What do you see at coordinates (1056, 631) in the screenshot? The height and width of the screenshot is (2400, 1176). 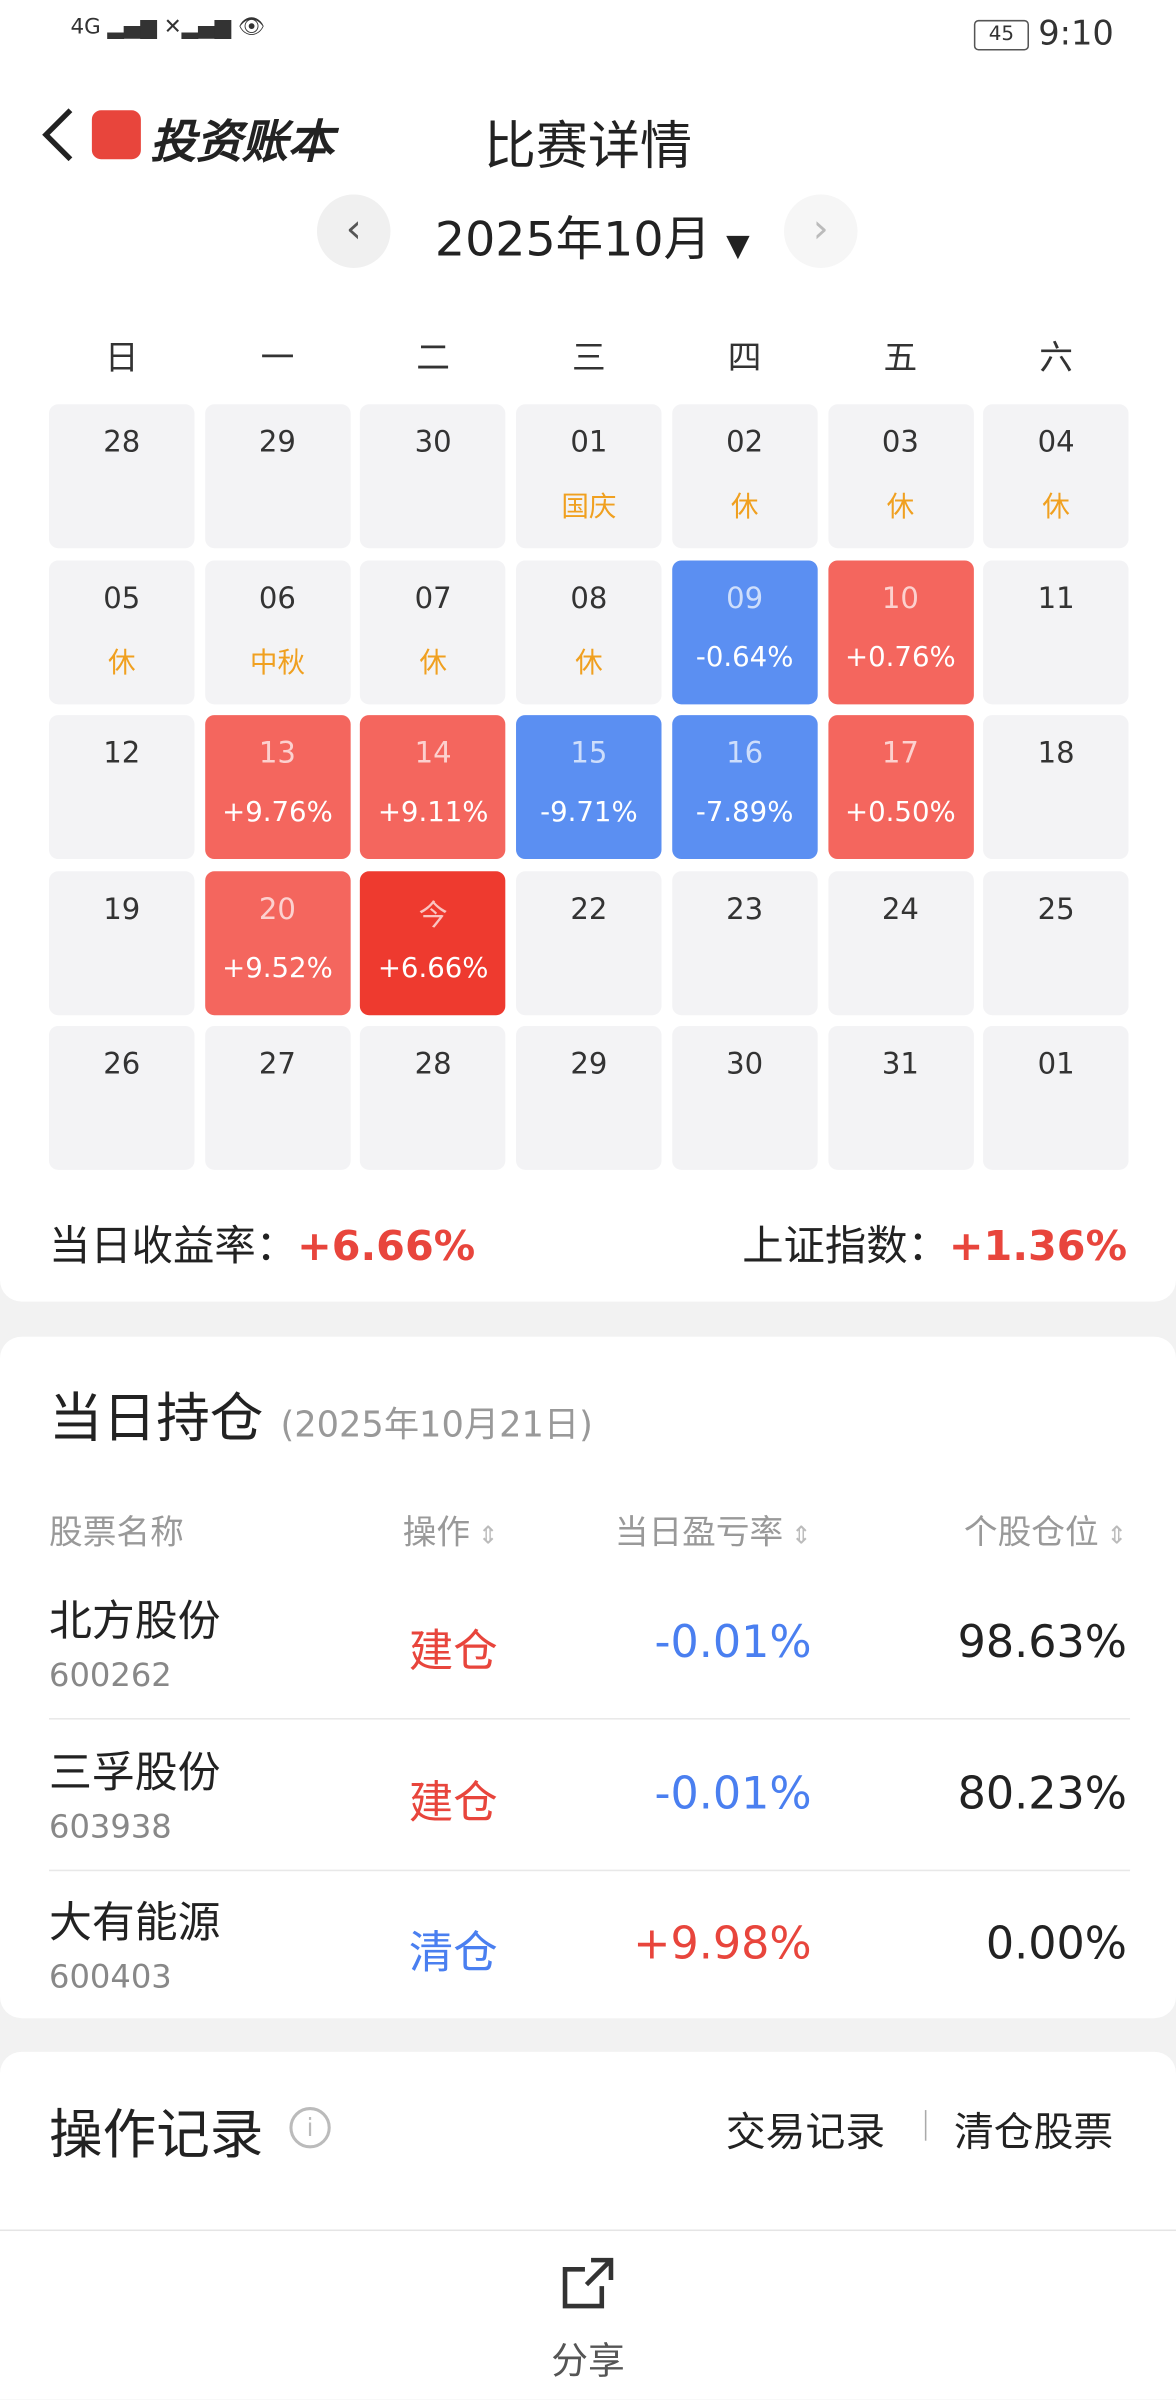 I see `day-cell: 11` at bounding box center [1056, 631].